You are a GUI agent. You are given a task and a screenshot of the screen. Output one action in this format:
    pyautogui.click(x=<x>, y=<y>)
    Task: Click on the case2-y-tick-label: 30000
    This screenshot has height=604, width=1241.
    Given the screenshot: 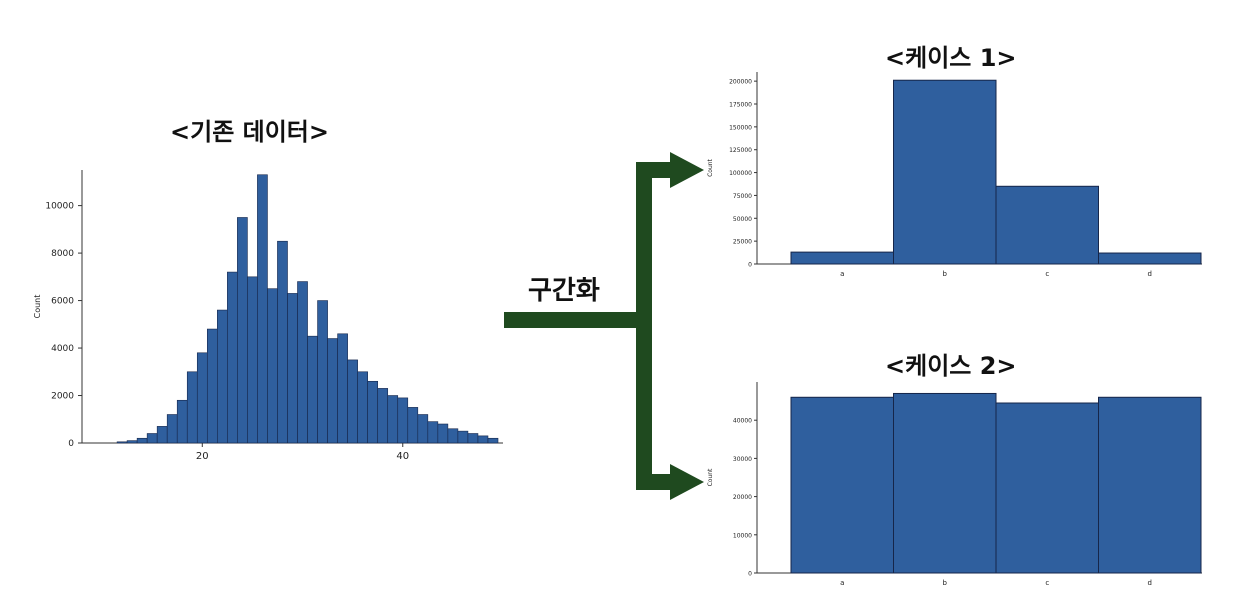 What is the action you would take?
    pyautogui.click(x=742, y=459)
    